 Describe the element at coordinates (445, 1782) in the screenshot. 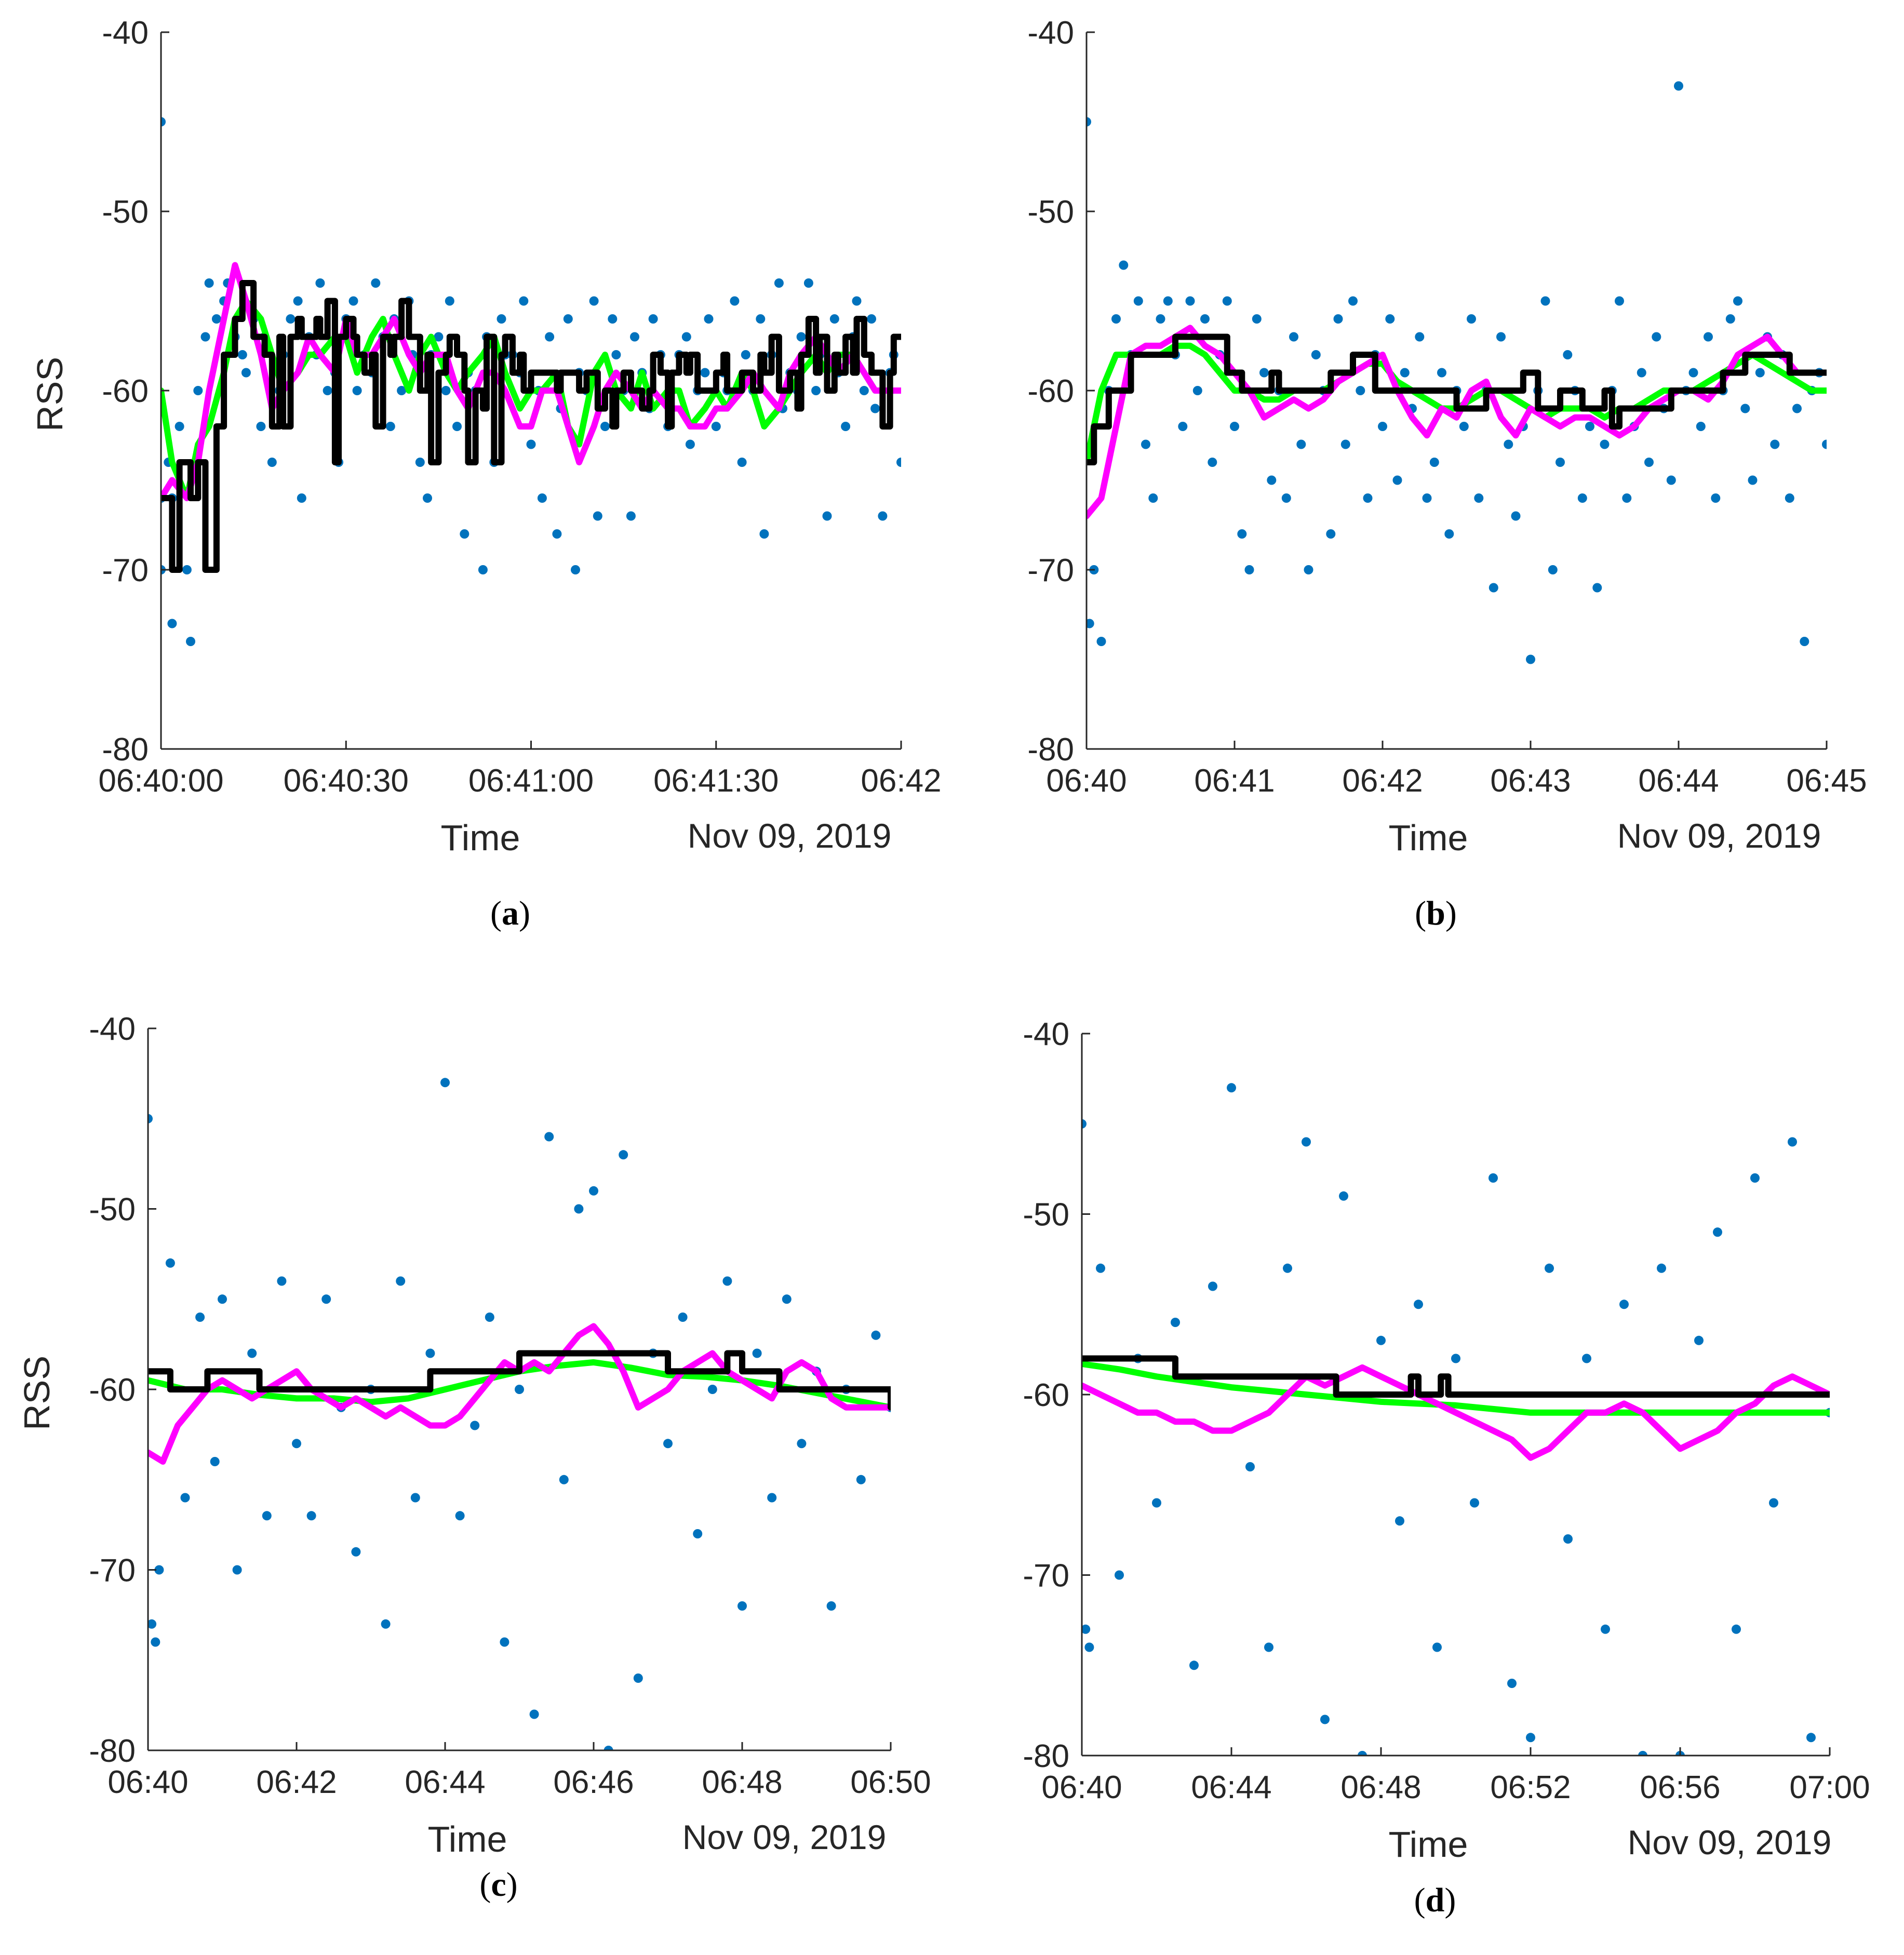

I see `x-tick-label: 06:44` at that location.